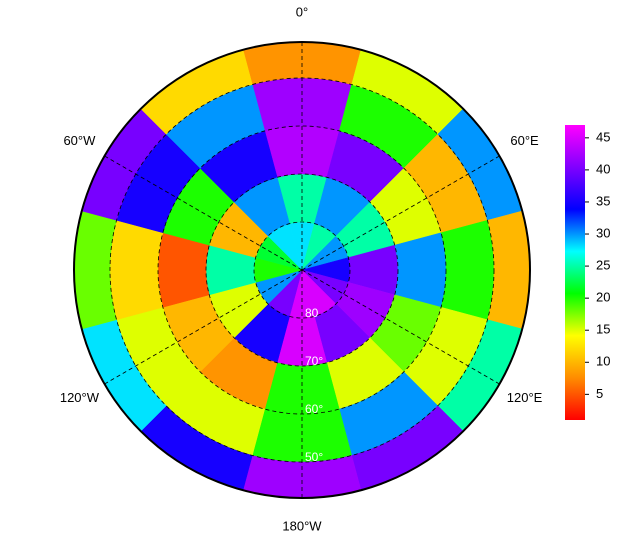 This screenshot has height=552, width=625. Describe the element at coordinates (575, 272) in the screenshot. I see `colorbar` at that location.